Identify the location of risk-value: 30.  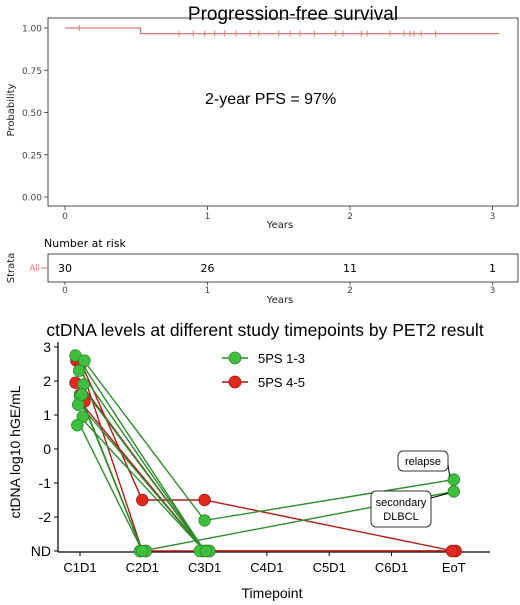
(65, 268).